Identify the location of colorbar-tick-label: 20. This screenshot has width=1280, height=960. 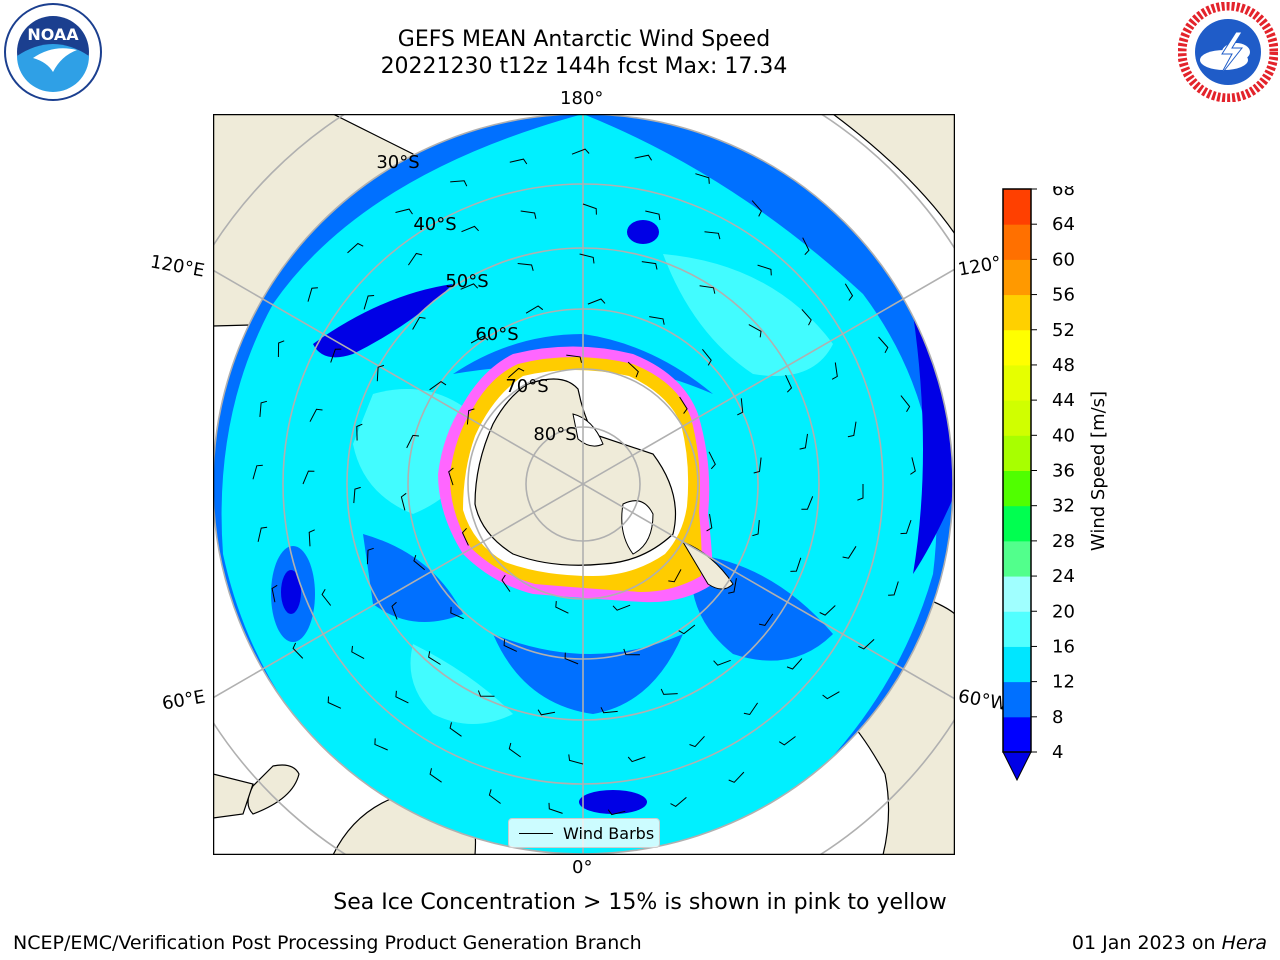
(1063, 611).